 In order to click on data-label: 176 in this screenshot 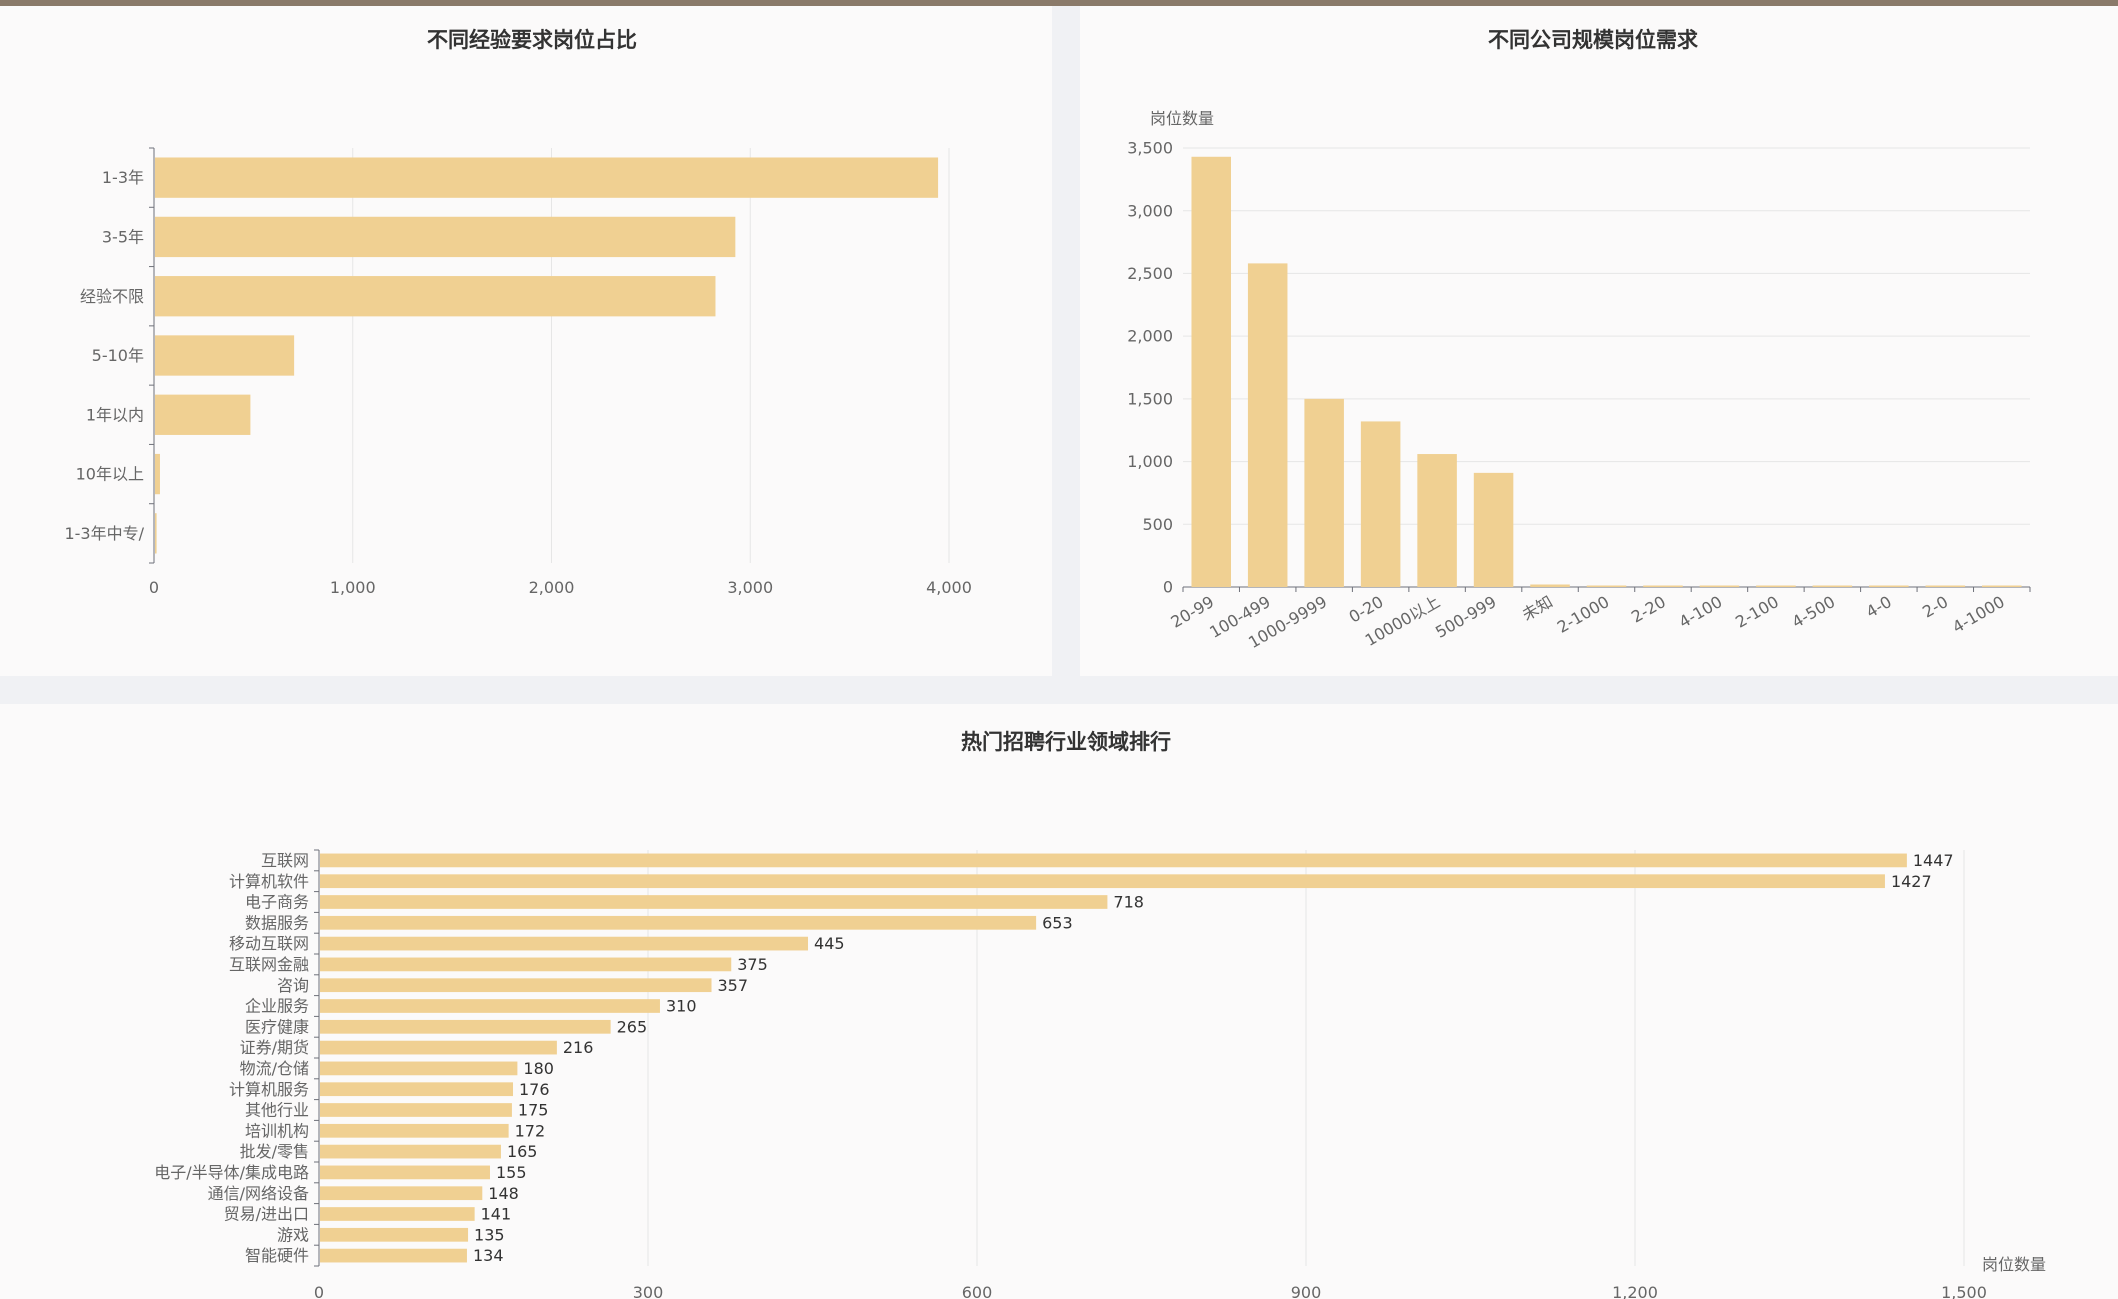, I will do `click(534, 1089)`.